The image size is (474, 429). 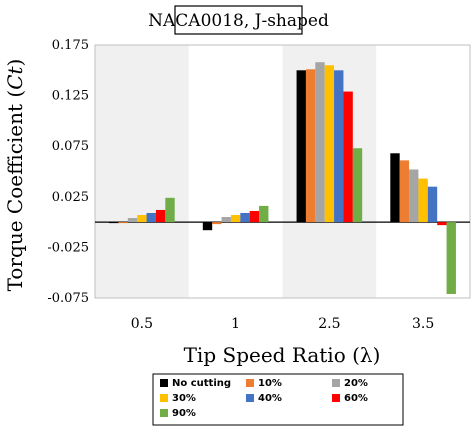 What do you see at coordinates (348, 157) in the screenshot?
I see `bar-2.5-60-` at bounding box center [348, 157].